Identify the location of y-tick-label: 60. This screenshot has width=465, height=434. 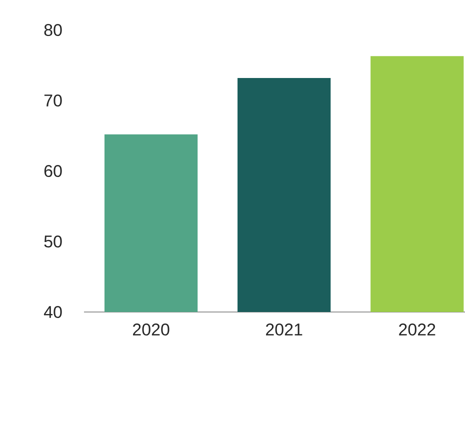
(53, 171).